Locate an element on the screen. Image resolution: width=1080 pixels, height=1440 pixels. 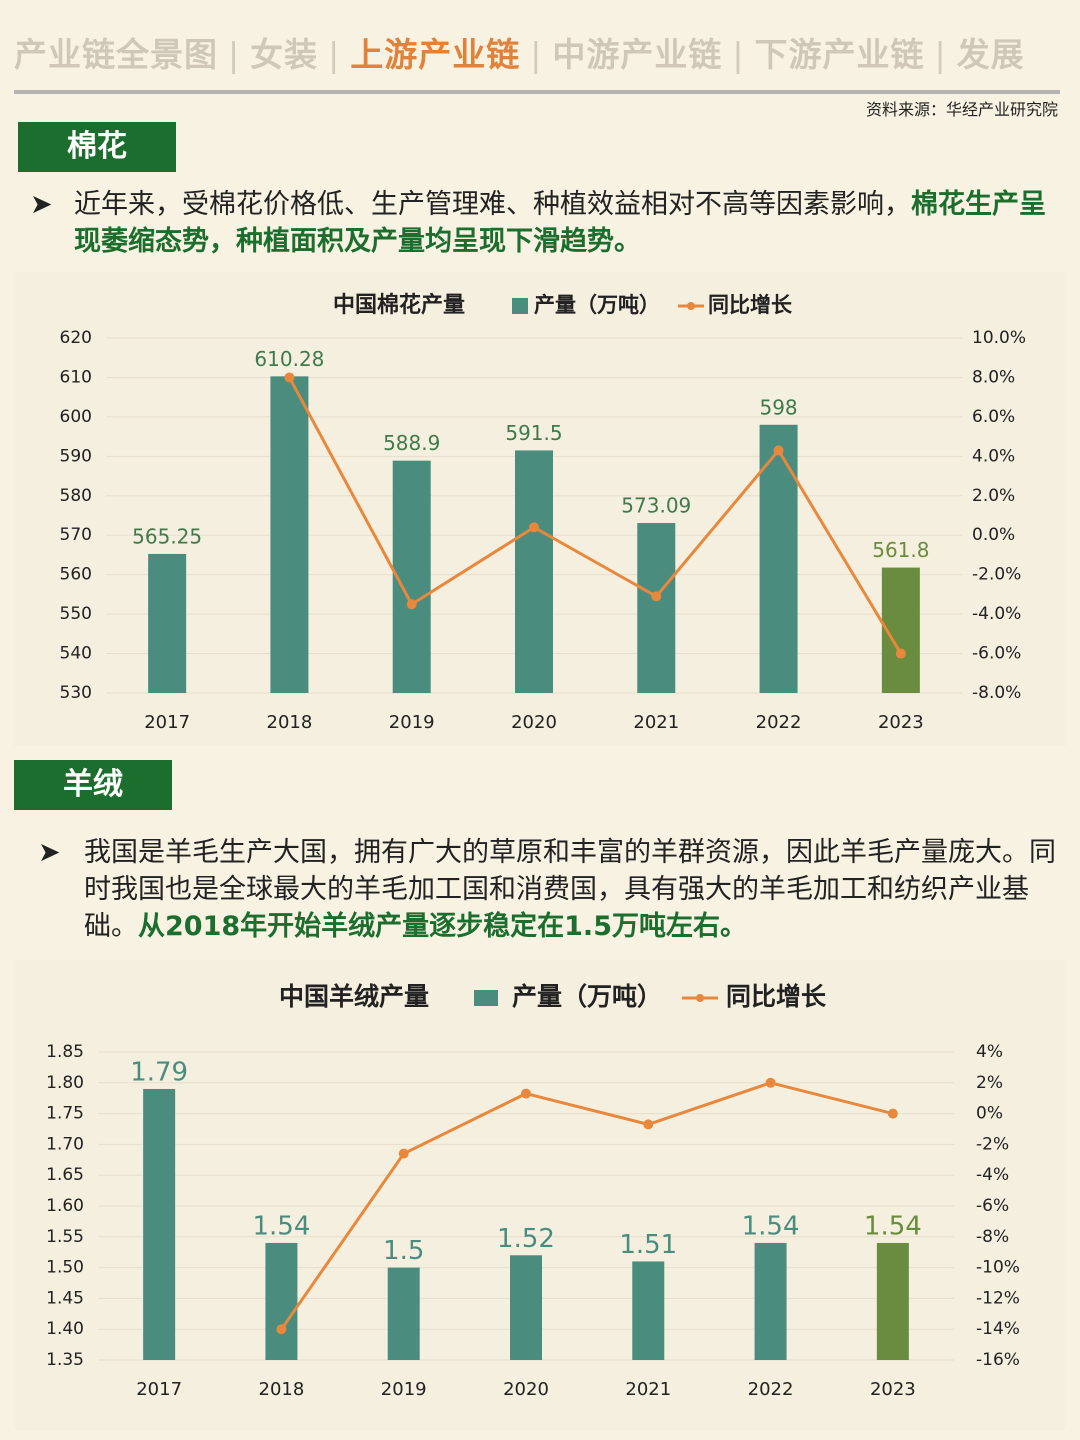
y-tick-label: 1.55 is located at coordinates (65, 1237).